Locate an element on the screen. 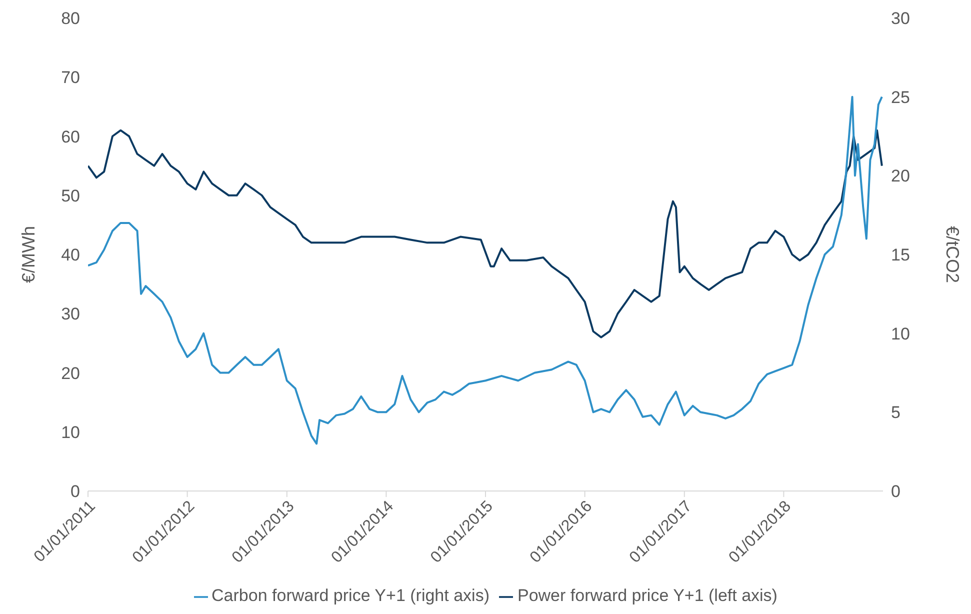  y-tick-label: 50 is located at coordinates (70, 196).